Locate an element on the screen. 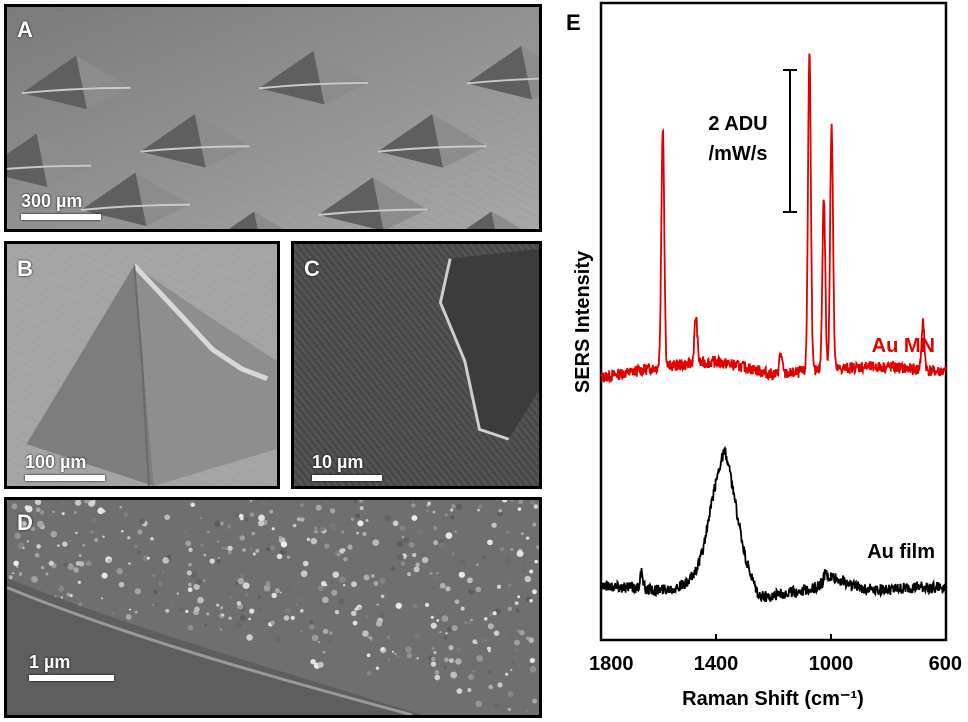 The height and width of the screenshot is (722, 968). sem-image-c is located at coordinates (416, 365).